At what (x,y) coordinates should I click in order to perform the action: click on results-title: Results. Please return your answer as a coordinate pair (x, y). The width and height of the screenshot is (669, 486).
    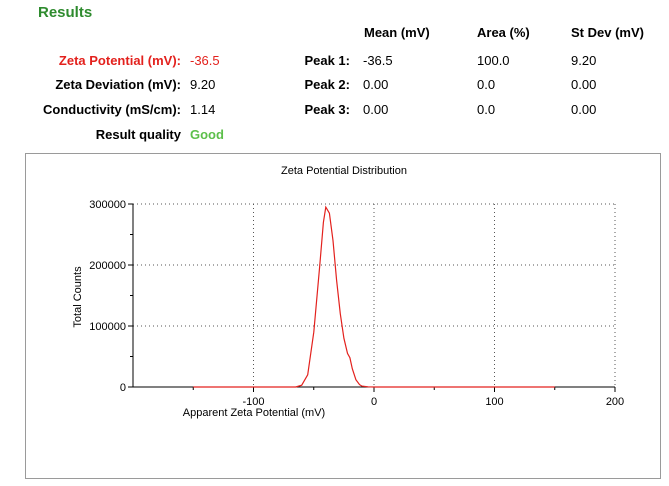
    Looking at the image, I should click on (65, 12).